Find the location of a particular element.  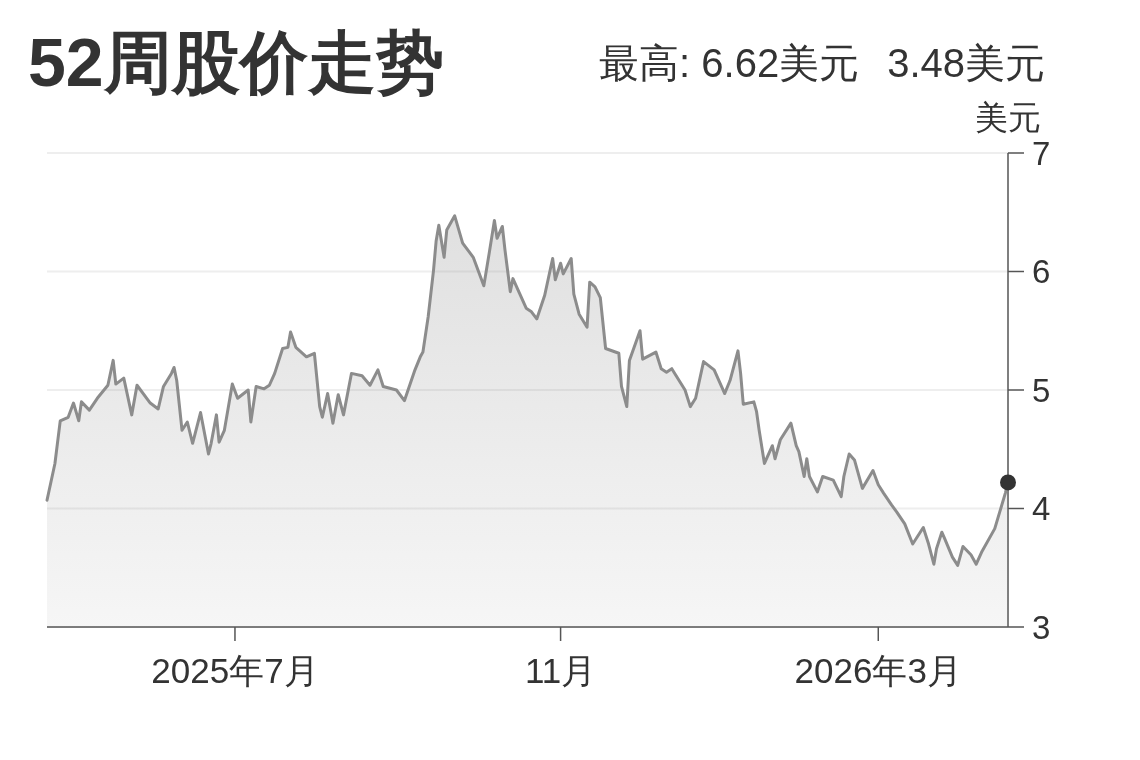

x-tick-label: 2025年7月 is located at coordinates (235, 670).